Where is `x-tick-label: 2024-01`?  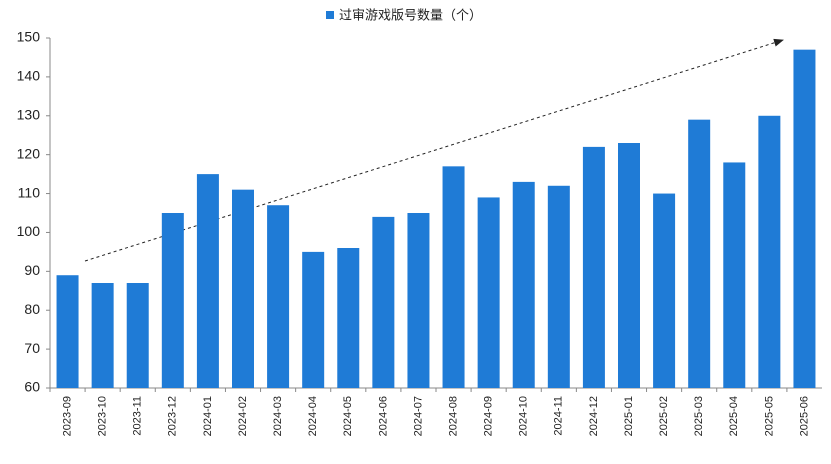 x-tick-label: 2024-01 is located at coordinates (208, 416).